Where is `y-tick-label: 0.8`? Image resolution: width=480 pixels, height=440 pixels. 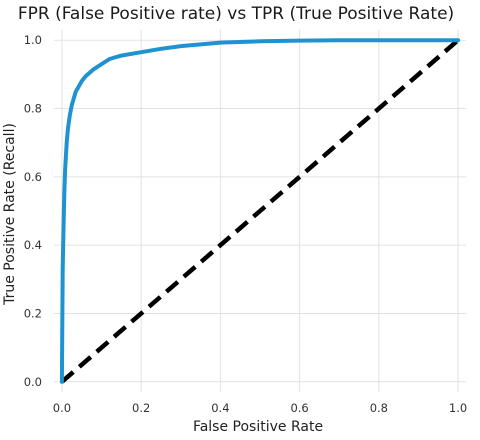
y-tick-label: 0.8 is located at coordinates (33, 109).